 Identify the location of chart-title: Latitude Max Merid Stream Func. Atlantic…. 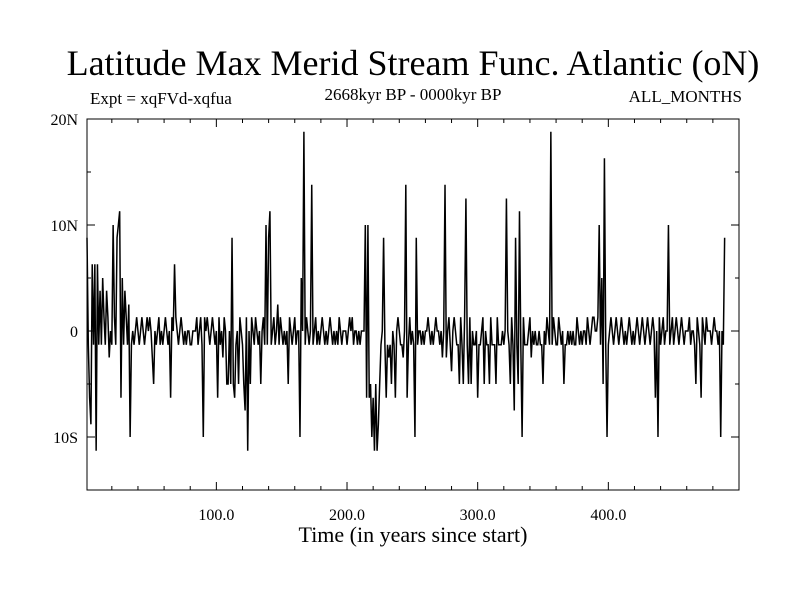
(413, 63).